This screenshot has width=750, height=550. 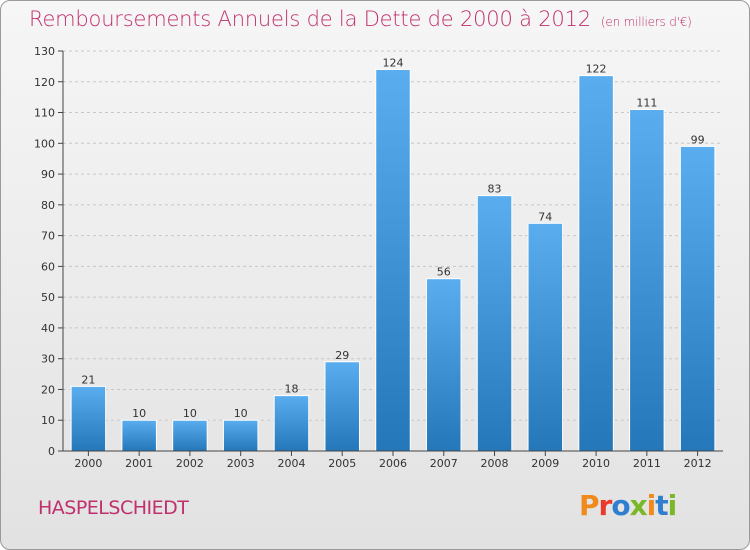 What do you see at coordinates (647, 463) in the screenshot?
I see `x-tick-label: 2011` at bounding box center [647, 463].